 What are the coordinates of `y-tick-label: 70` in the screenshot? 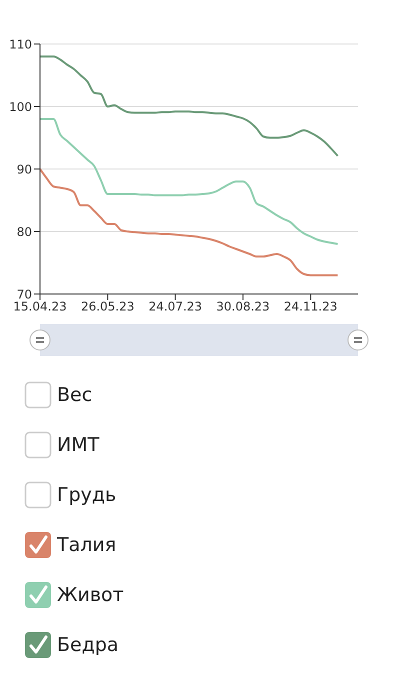 It's located at (24, 294).